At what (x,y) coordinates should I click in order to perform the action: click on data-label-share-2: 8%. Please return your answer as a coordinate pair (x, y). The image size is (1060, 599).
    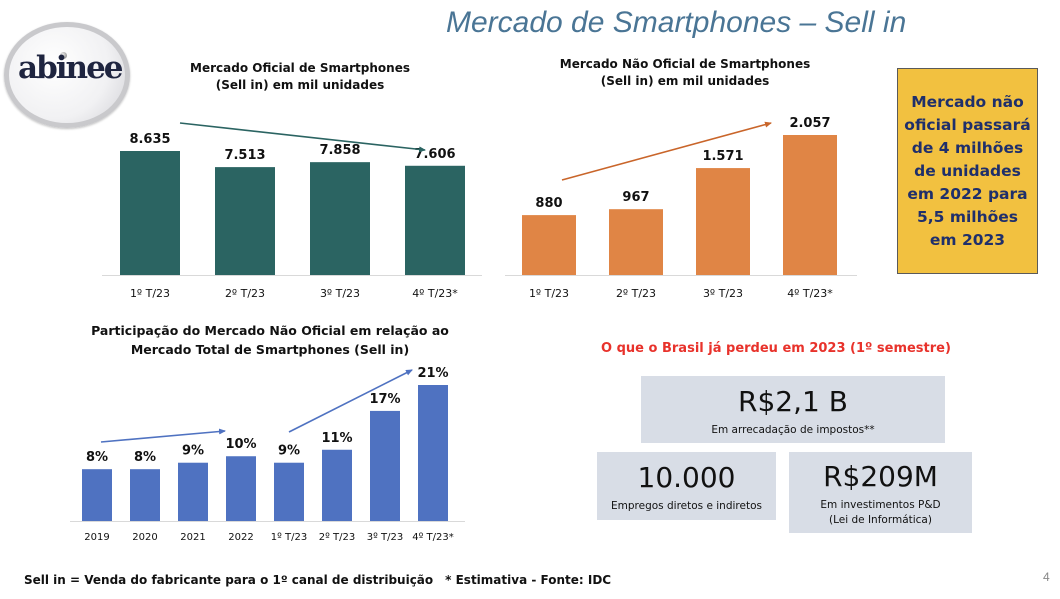
    Looking at the image, I should click on (145, 457).